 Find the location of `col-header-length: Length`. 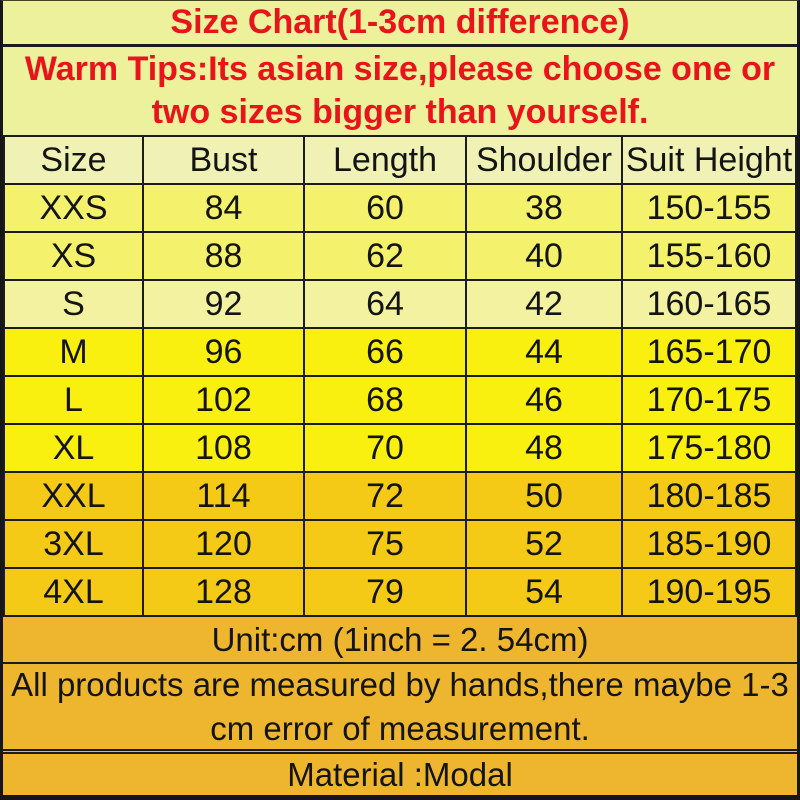

col-header-length: Length is located at coordinates (385, 160).